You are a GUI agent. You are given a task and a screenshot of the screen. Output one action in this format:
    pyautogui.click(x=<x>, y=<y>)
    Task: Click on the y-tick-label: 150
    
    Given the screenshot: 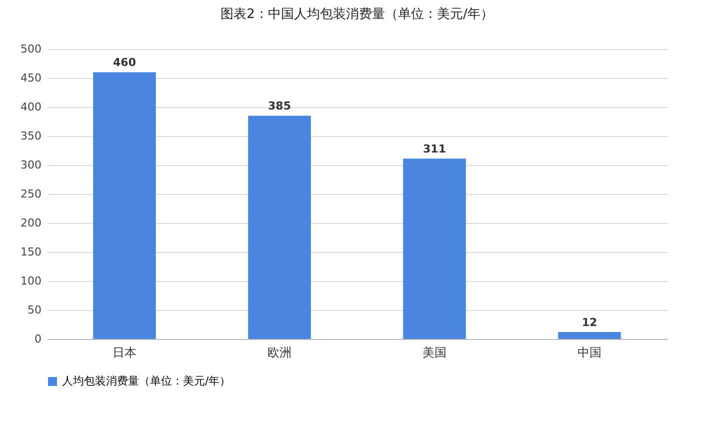 What is the action you would take?
    pyautogui.click(x=31, y=252)
    